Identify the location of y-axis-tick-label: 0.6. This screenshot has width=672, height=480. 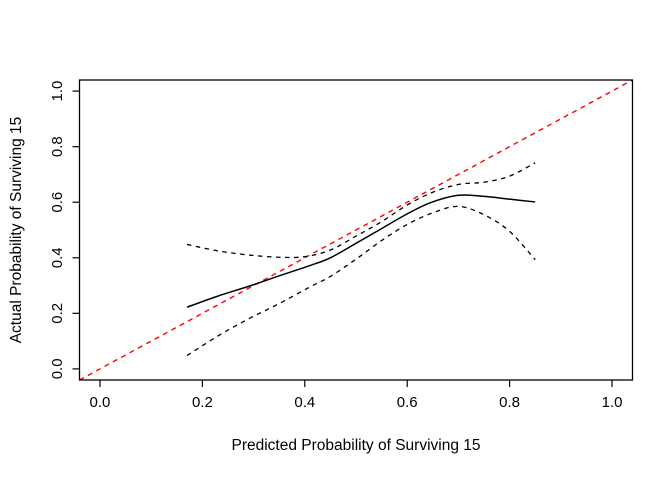
(57, 202).